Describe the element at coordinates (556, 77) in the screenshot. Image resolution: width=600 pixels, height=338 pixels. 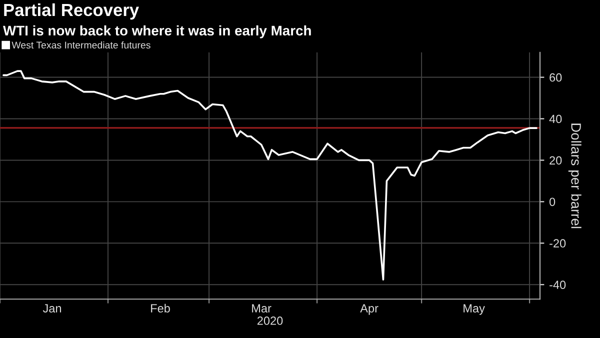
I see `y-tick-label: 60` at that location.